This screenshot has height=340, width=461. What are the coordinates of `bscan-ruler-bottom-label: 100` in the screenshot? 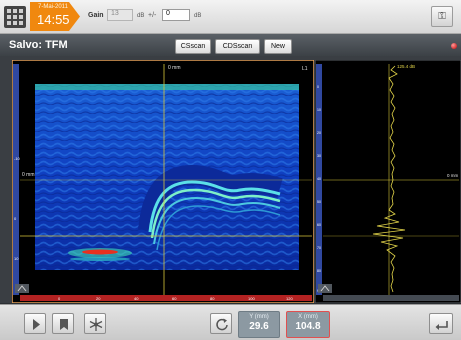 It's located at (251, 298).